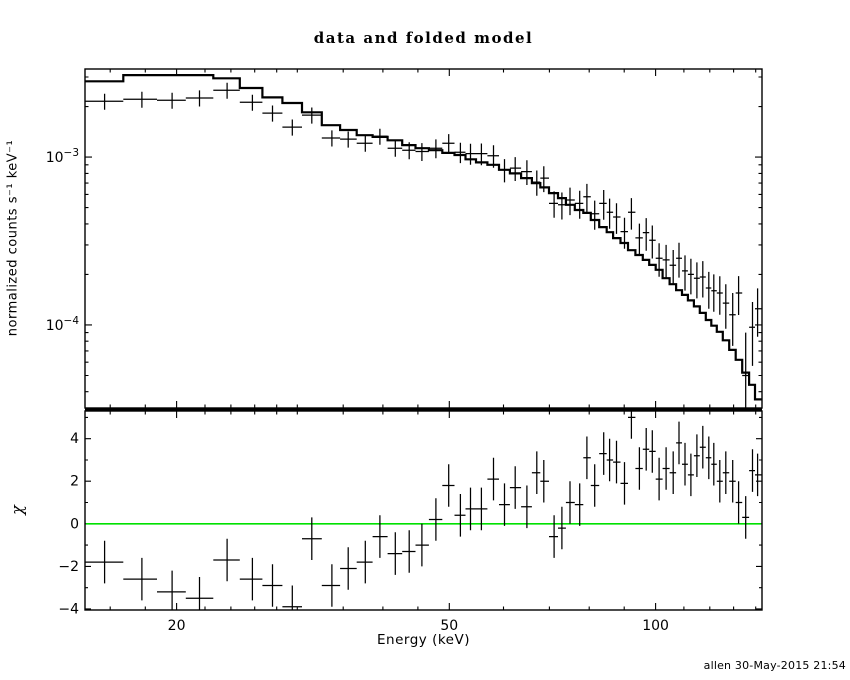 The height and width of the screenshot is (680, 850). Describe the element at coordinates (13, 238) in the screenshot. I see `y-axis-label-counts: normalized counts s⁻¹ keV⁻¹` at that location.